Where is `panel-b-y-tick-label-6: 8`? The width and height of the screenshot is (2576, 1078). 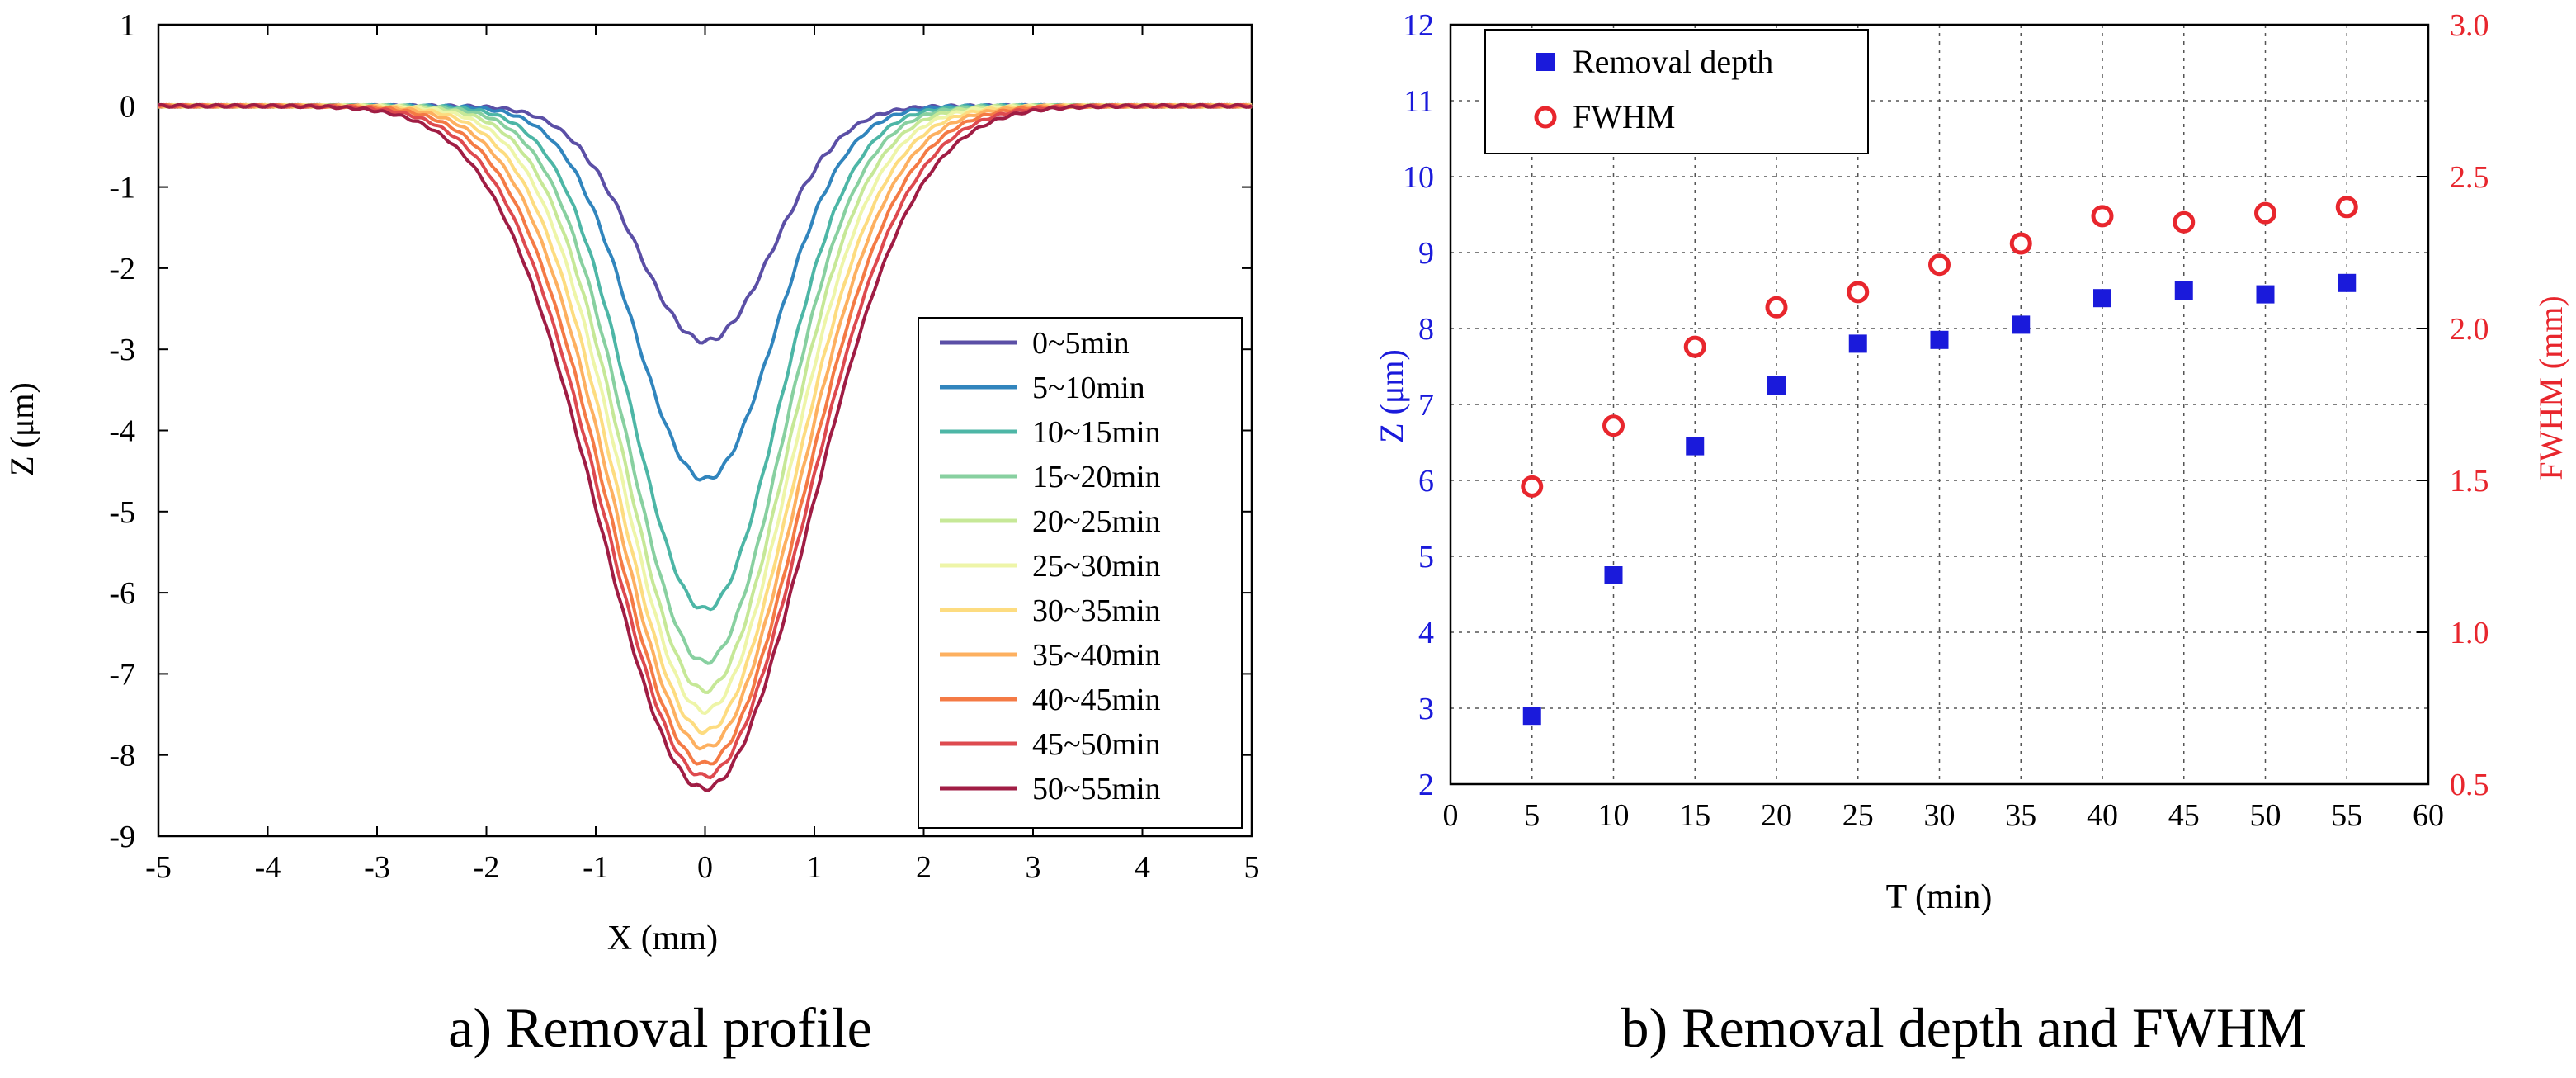 panel-b-y-tick-label-6: 8 is located at coordinates (1426, 329).